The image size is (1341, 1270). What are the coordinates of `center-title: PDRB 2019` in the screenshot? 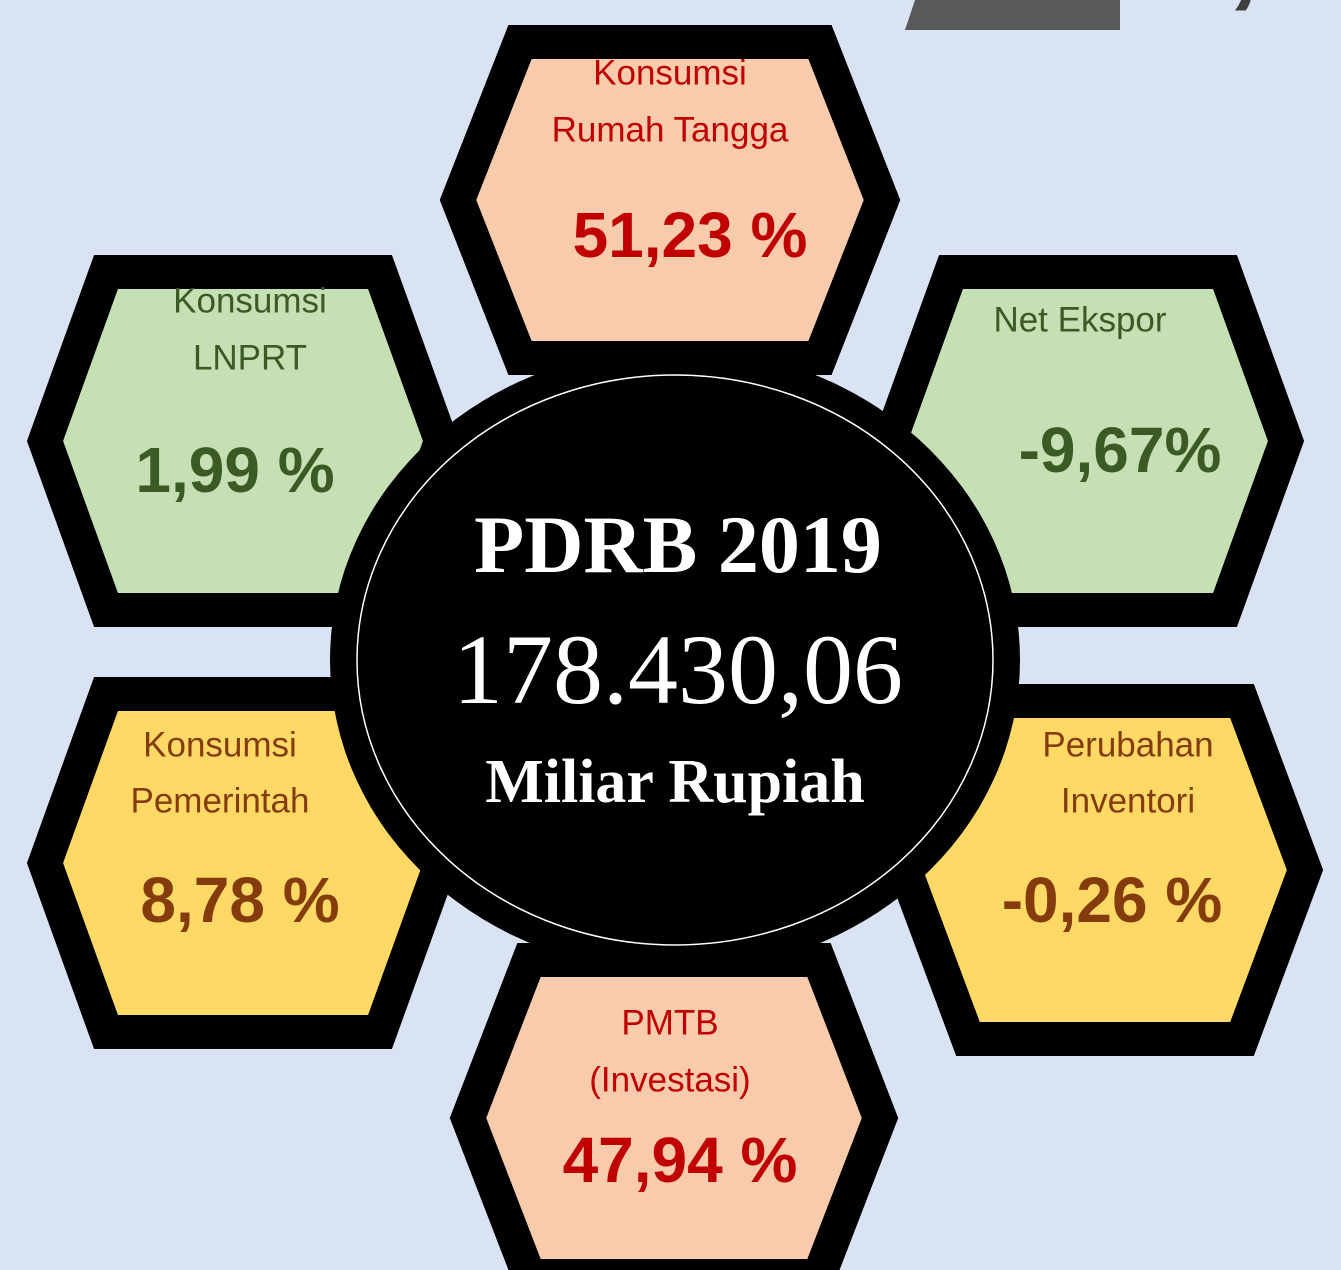 It's located at (678, 544).